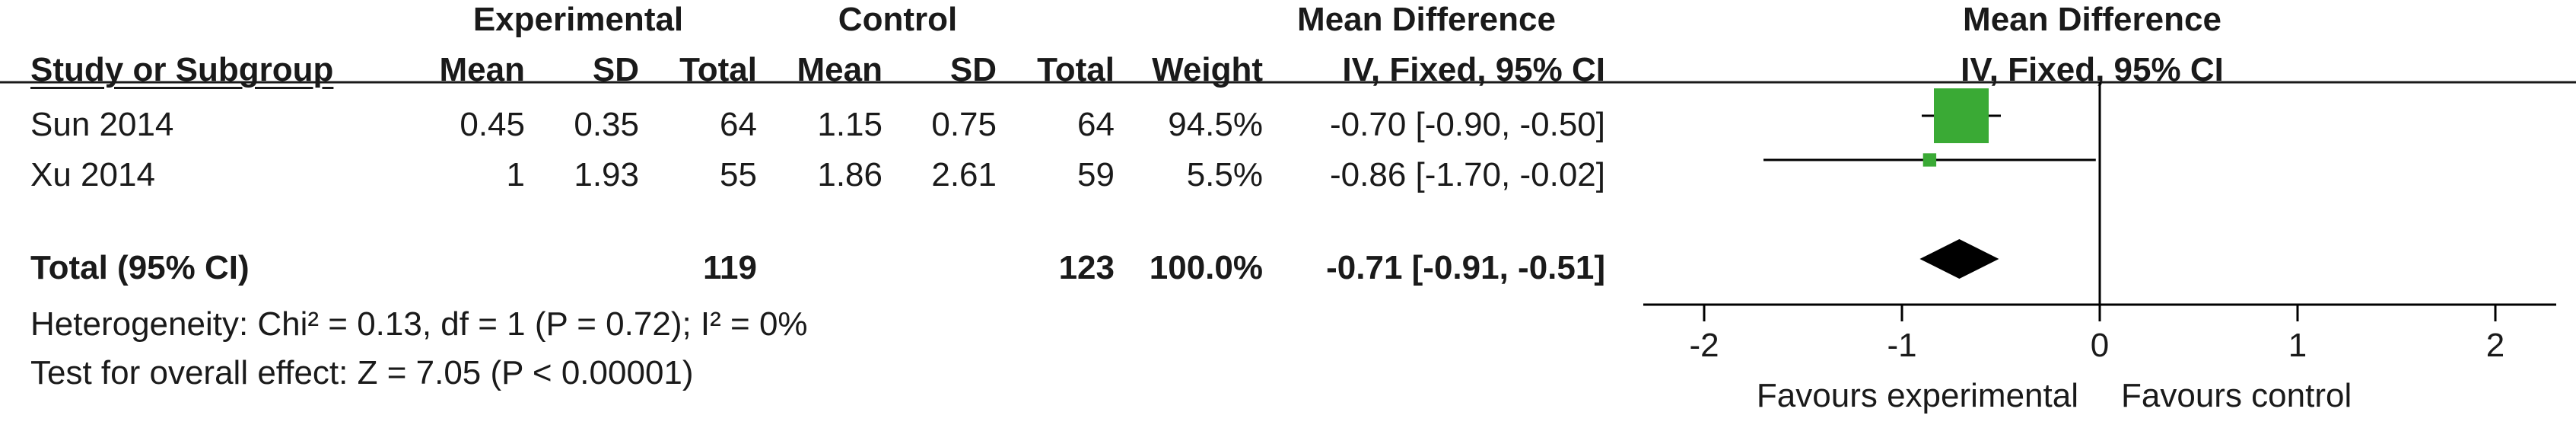 The image size is (2576, 428). I want to click on favours-control-label: Favours control, so click(2237, 395).